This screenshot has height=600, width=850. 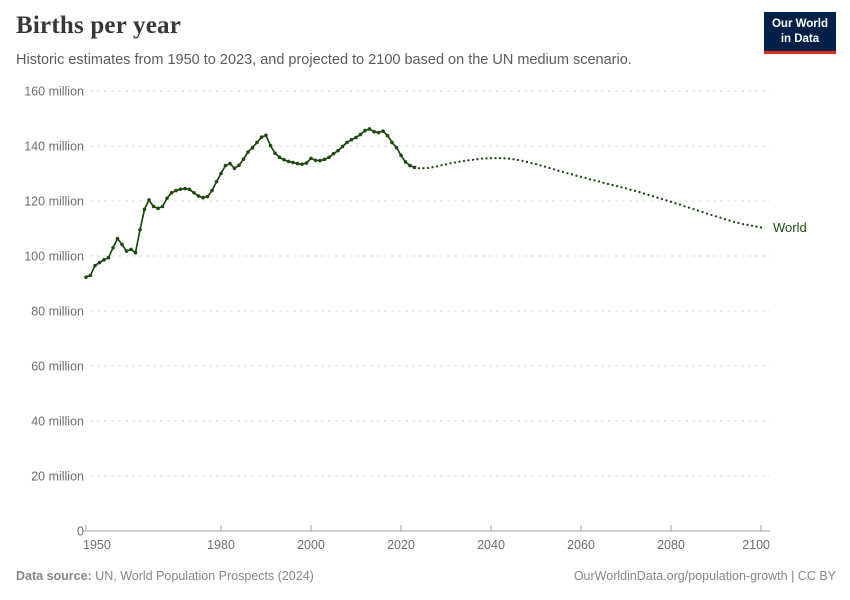 What do you see at coordinates (581, 545) in the screenshot?
I see `x-axis-label: 2060` at bounding box center [581, 545].